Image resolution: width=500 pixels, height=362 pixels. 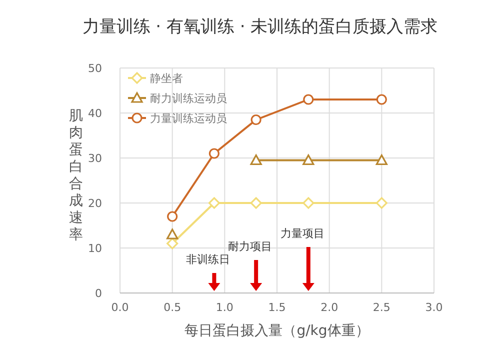 I want to click on y-tick-label: 20, so click(x=95, y=203).